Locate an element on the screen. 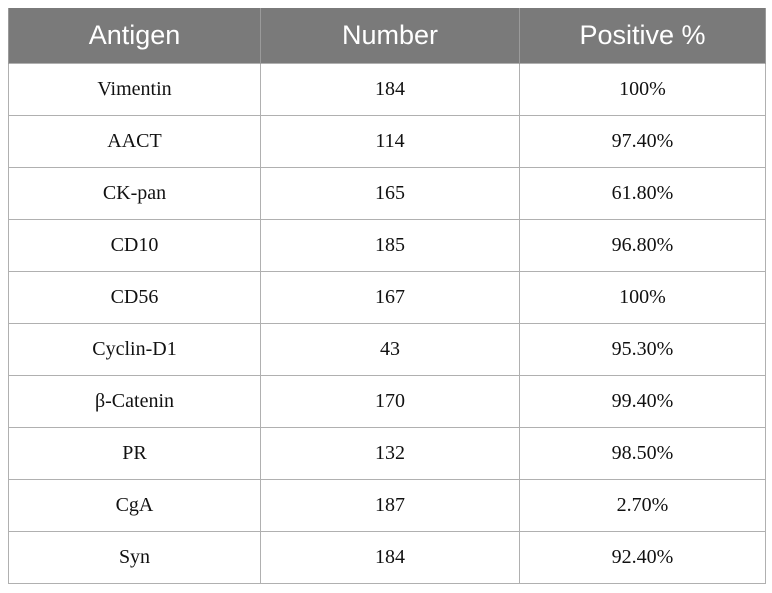 The width and height of the screenshot is (772, 593). table-header: Antigen Number Positive % is located at coordinates (387, 36).